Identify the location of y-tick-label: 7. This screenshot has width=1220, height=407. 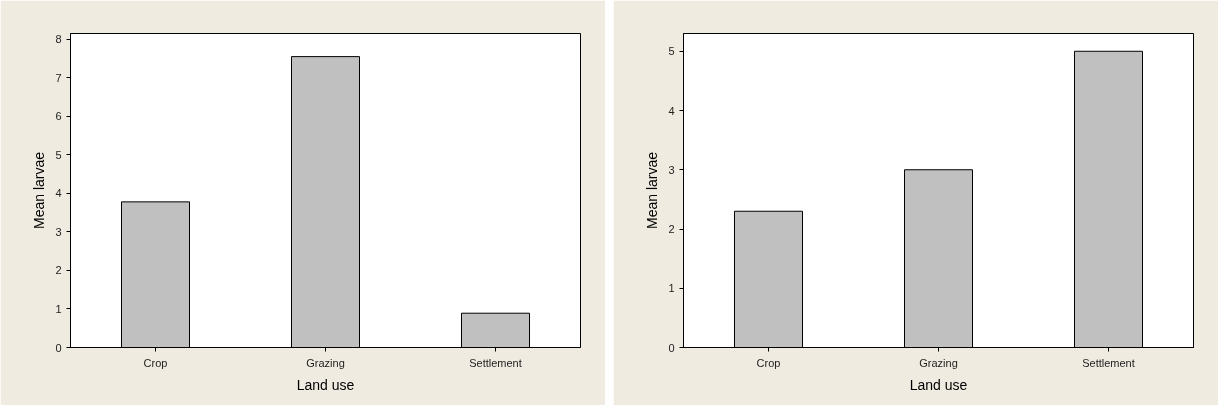
(58, 77).